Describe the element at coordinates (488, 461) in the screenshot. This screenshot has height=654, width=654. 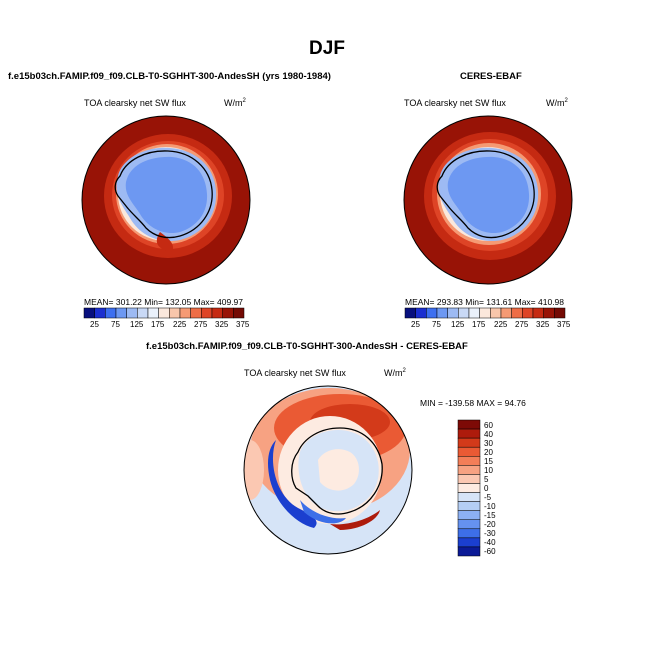
I see `diff-colorbar-label: 15` at that location.